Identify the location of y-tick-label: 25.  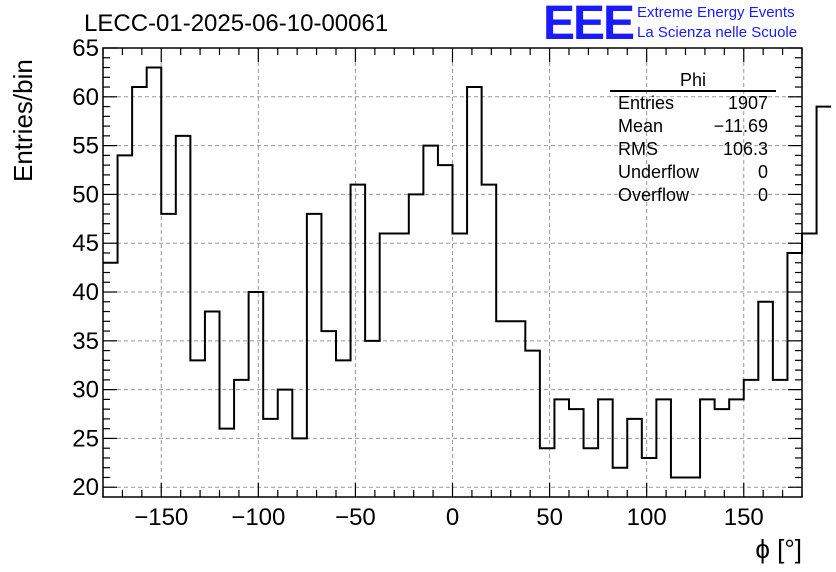
(85, 438).